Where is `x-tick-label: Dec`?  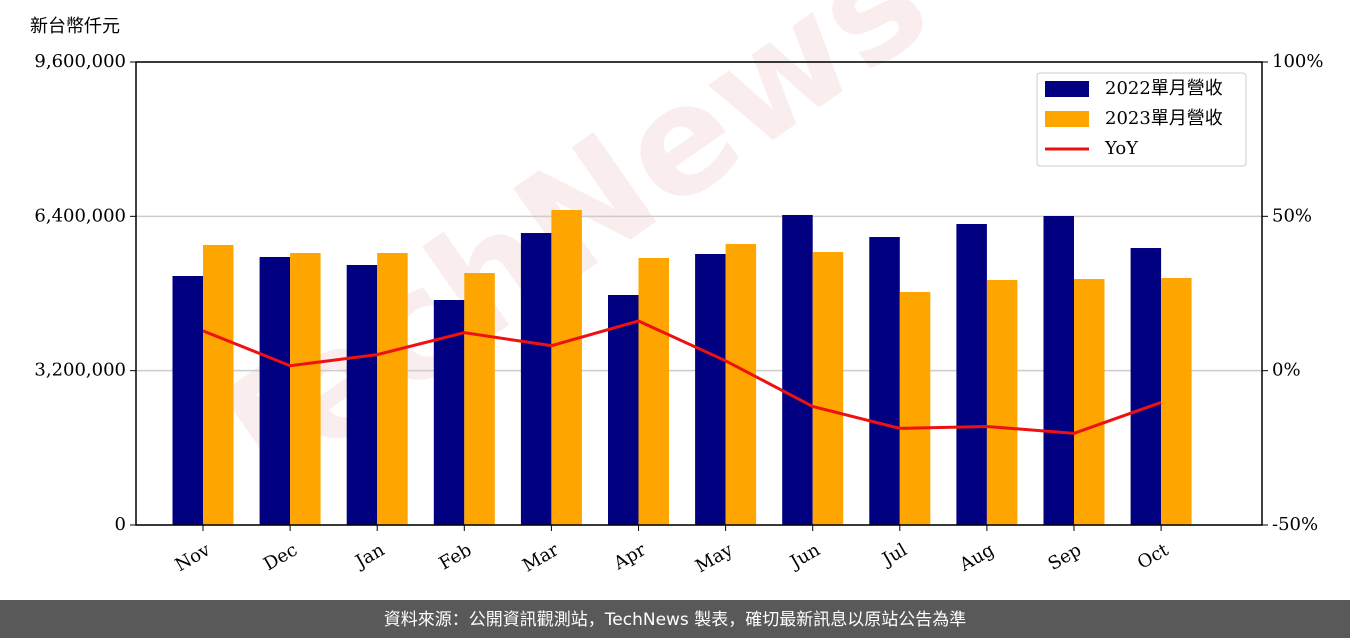 x-tick-label: Dec is located at coordinates (280, 557).